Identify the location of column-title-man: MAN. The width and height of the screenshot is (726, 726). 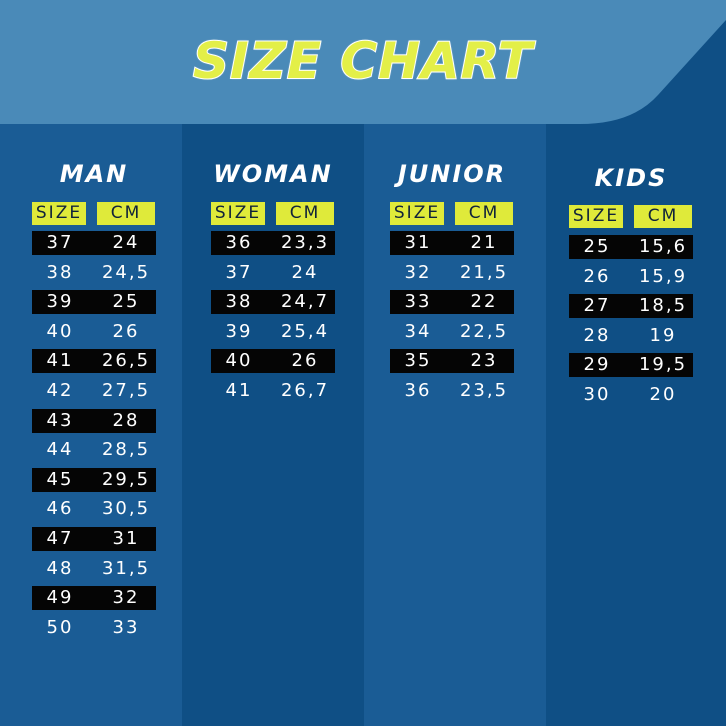
(94, 174).